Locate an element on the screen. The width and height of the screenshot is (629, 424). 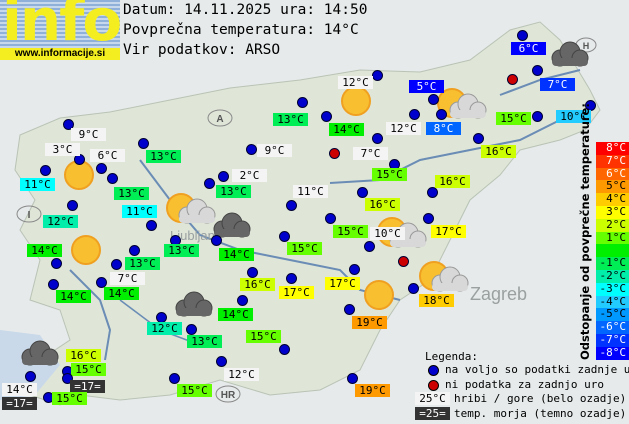
logo: info www.informacije.si is located at coordinates (60, 30).